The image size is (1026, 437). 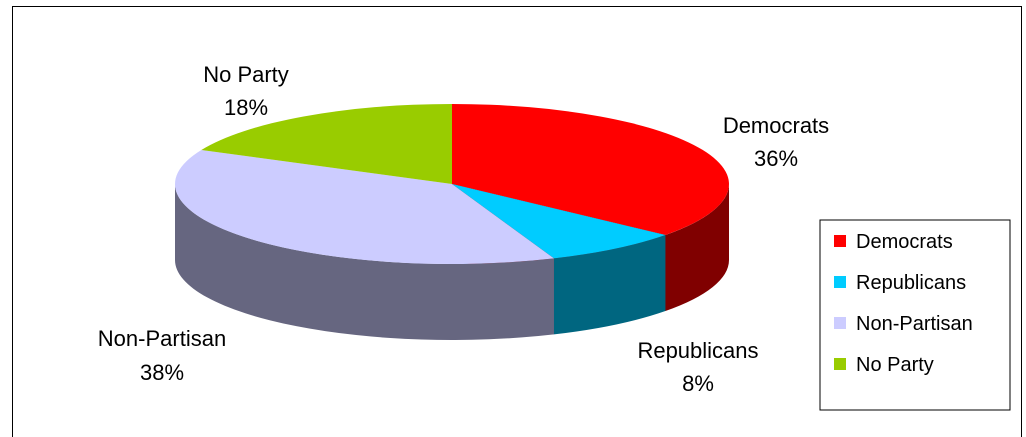 I want to click on slice-non-partisan, so click(x=364, y=206).